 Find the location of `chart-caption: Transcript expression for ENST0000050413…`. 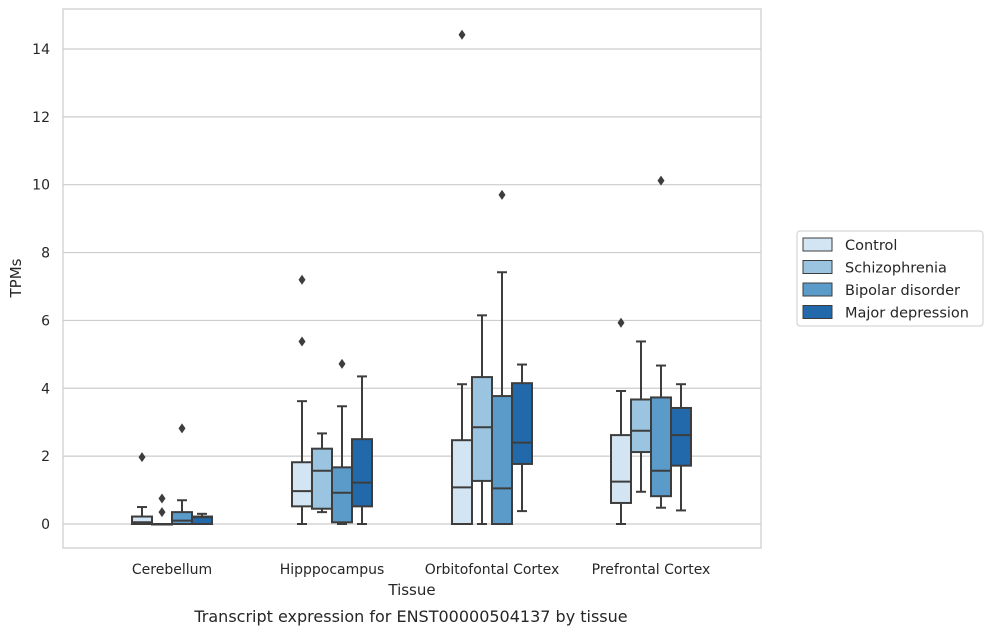

chart-caption: Transcript expression for ENST0000050413… is located at coordinates (410, 616).